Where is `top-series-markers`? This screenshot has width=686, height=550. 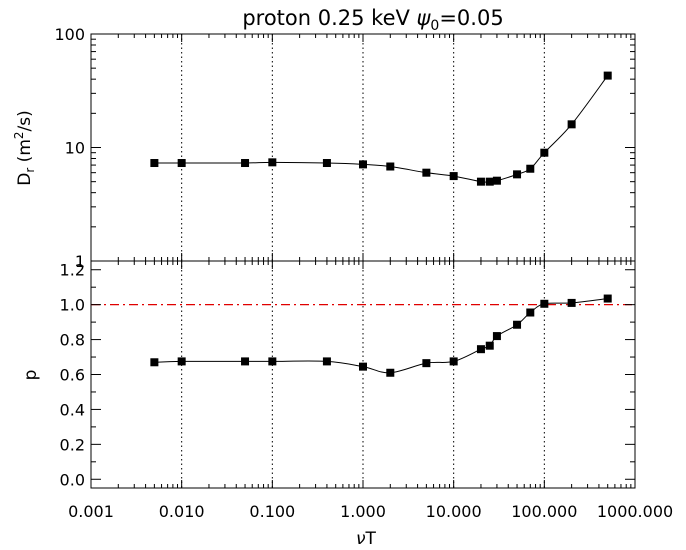
top-series-markers is located at coordinates (381, 128).